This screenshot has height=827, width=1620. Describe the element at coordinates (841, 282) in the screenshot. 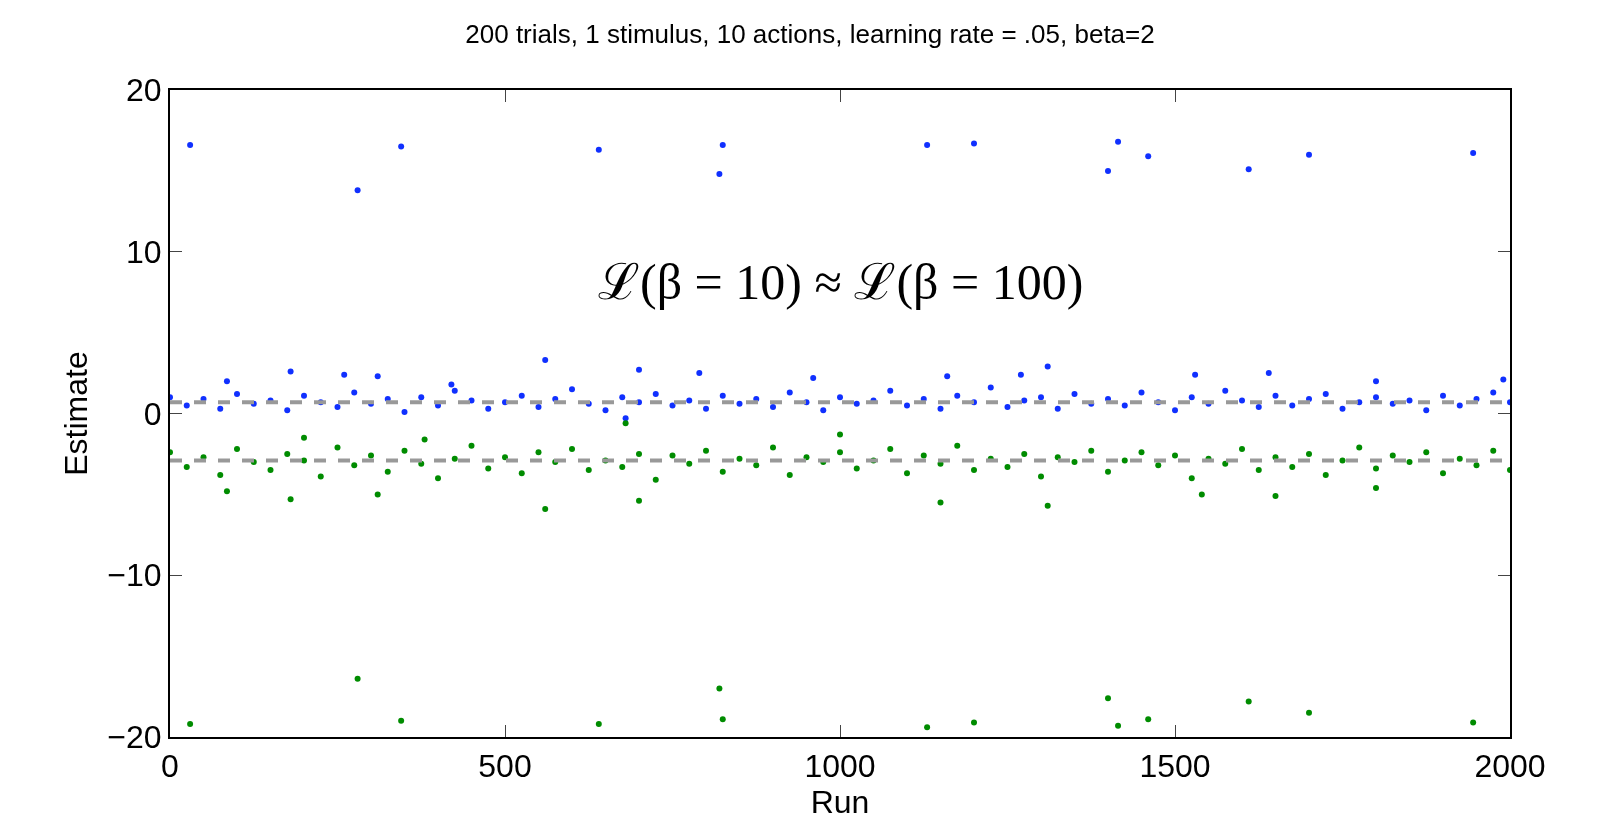

I see `annotation: ℒ(β = 10) ≈ ℒ(β = 100)` at that location.